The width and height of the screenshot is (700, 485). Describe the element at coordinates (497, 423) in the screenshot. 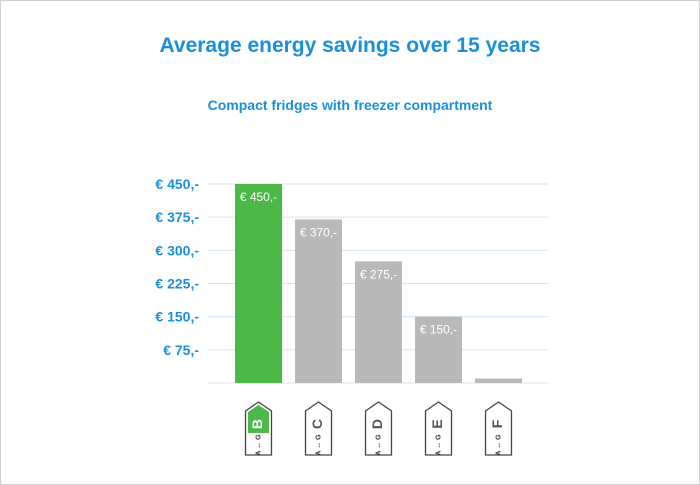

I see `energy-class-letter: F` at that location.